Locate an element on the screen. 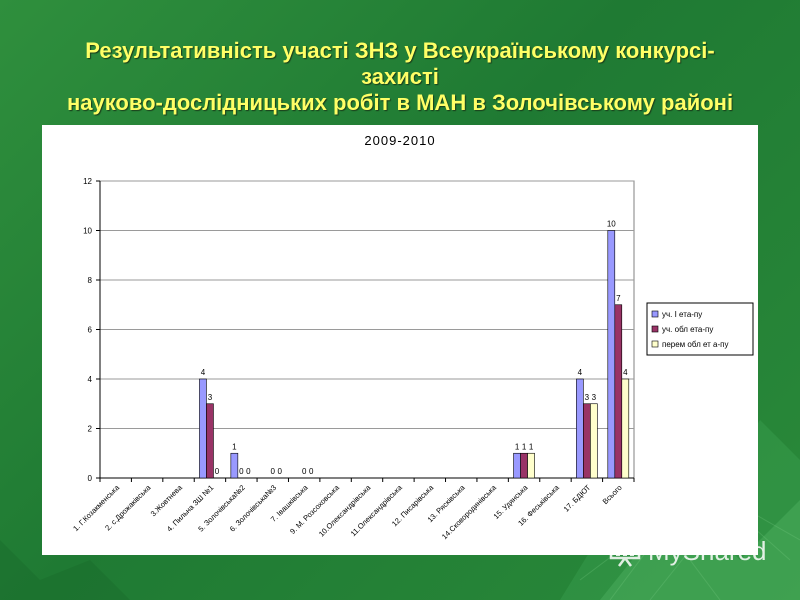  legend is located at coordinates (700, 329).